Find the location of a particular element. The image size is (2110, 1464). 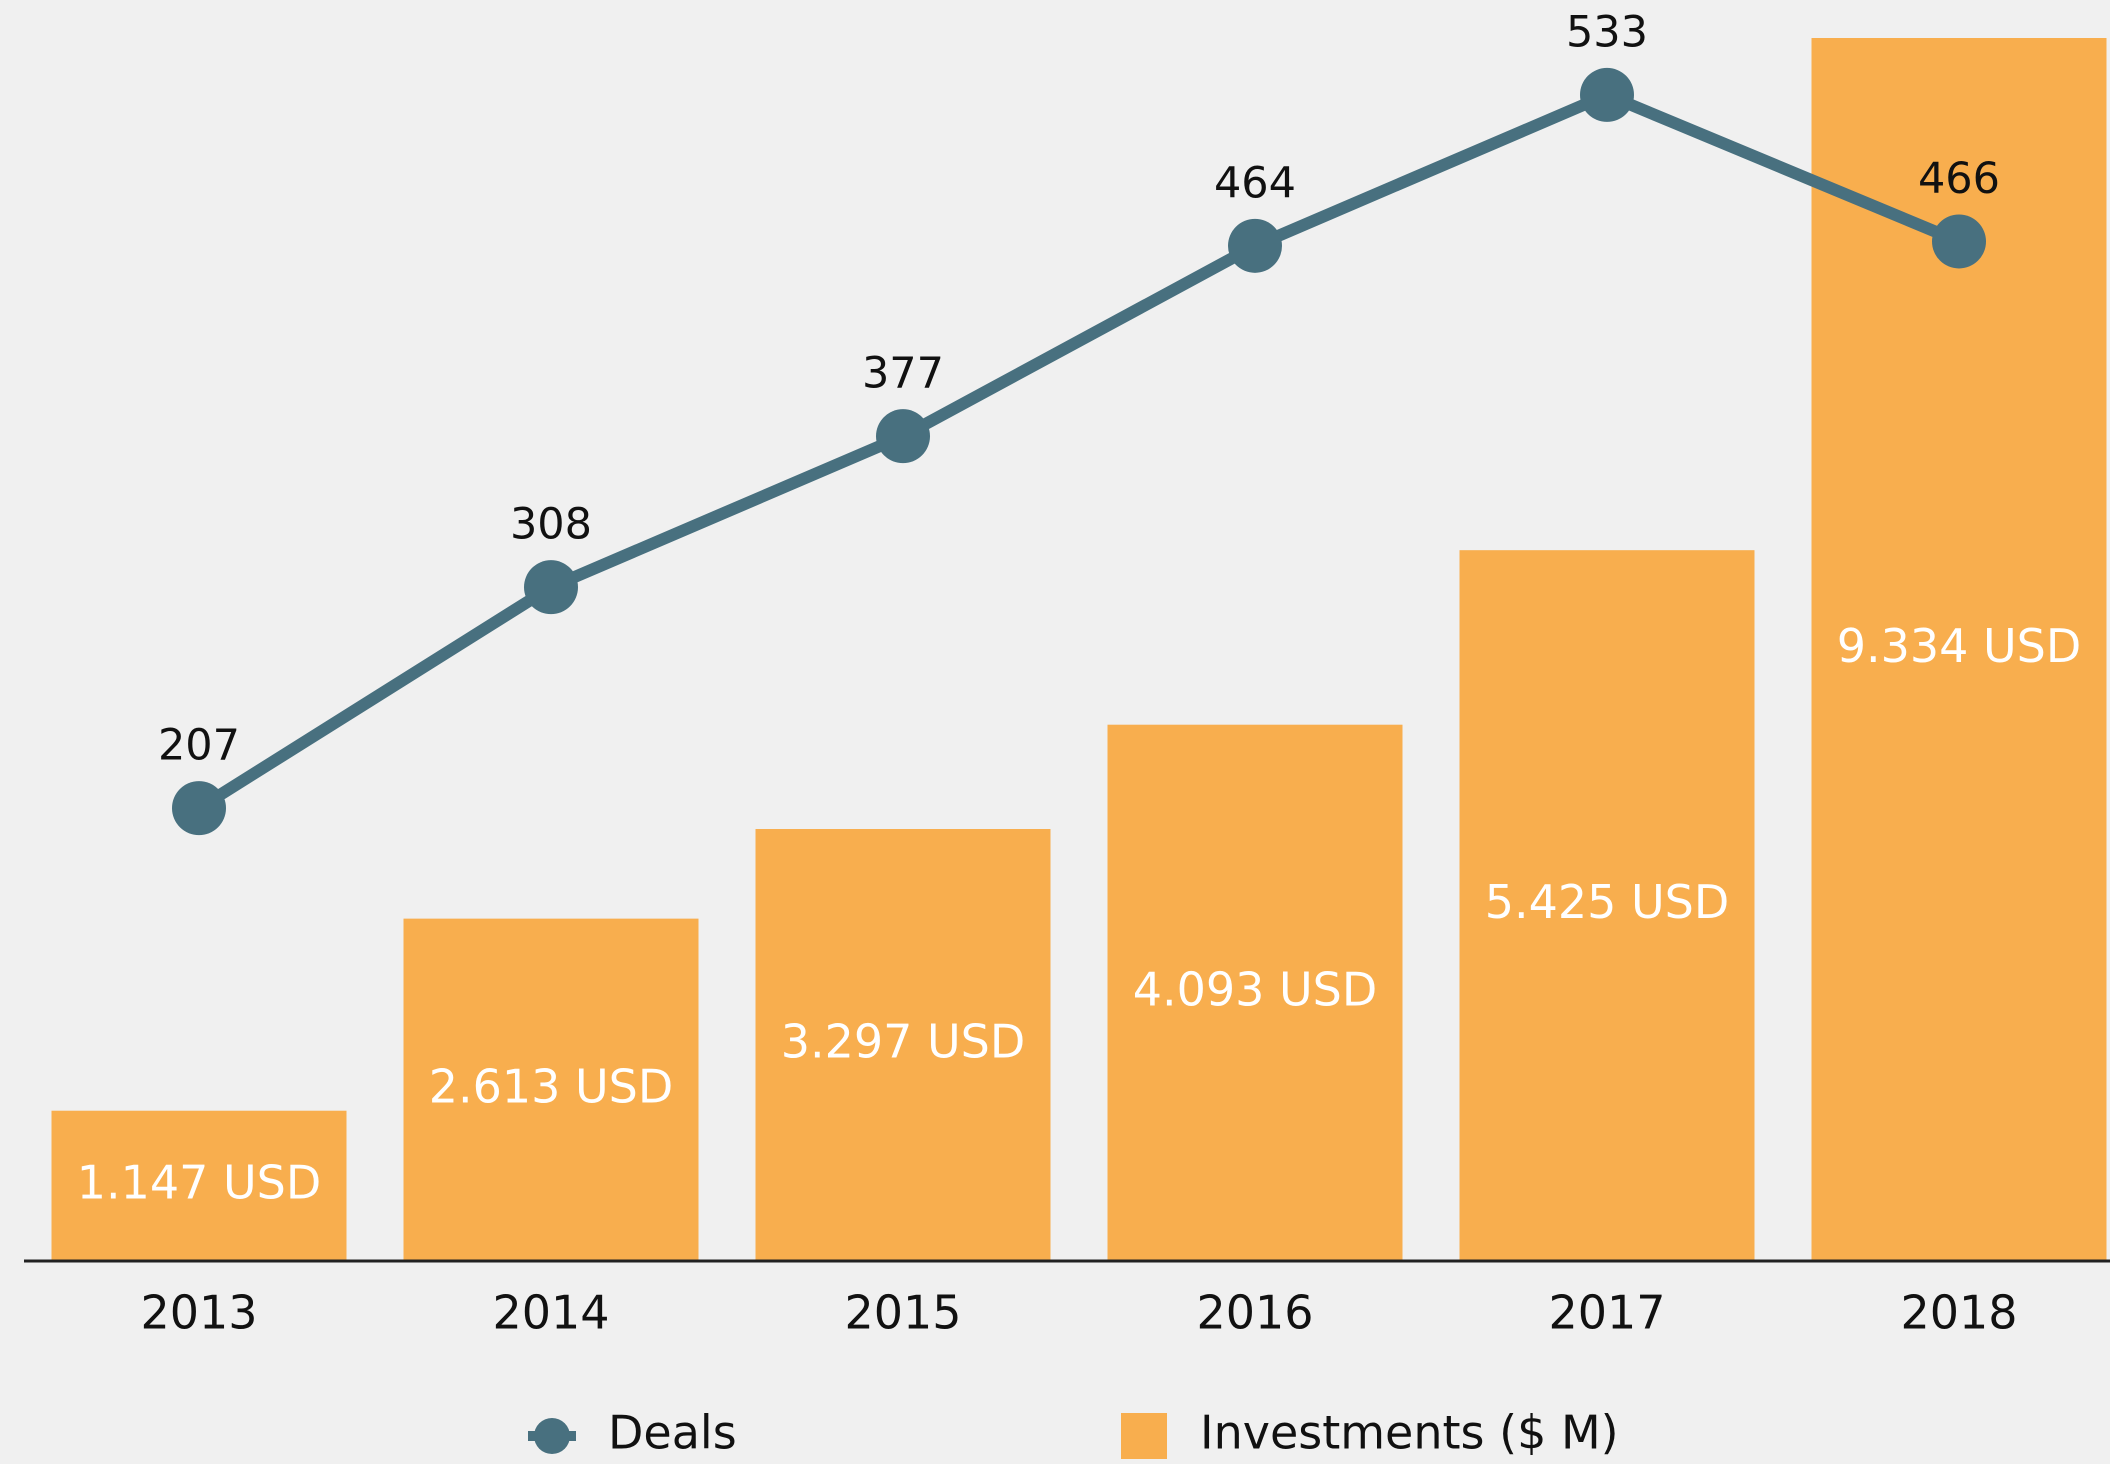

x-tick-label: 2016 is located at coordinates (1254, 1313).